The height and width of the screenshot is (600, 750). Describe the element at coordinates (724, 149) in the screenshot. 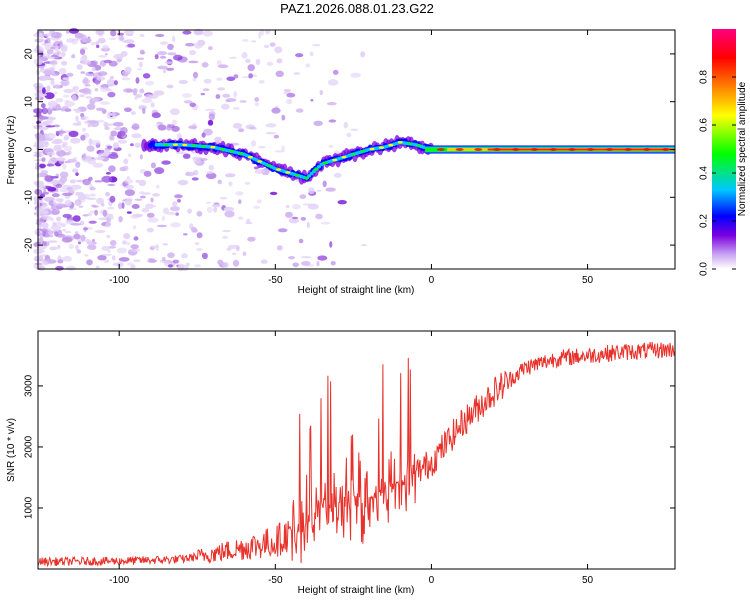

I see `colorbar-gradient` at that location.